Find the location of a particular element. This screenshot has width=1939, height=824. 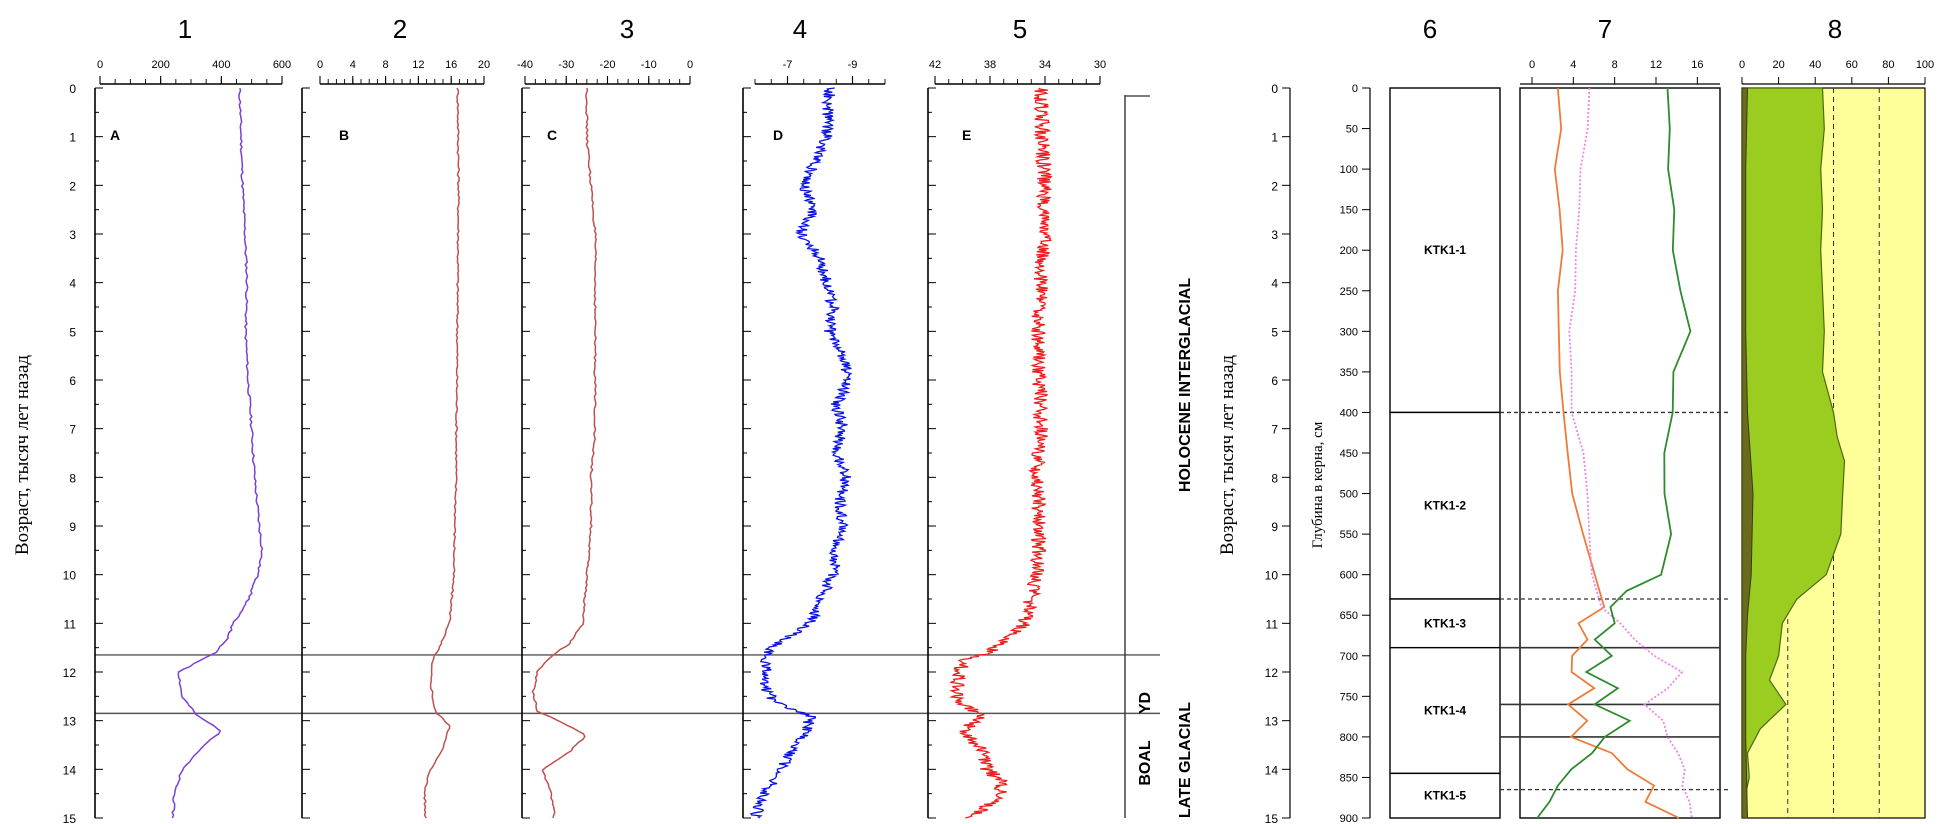

panel-7-tick-label: 0 is located at coordinates (1532, 65).